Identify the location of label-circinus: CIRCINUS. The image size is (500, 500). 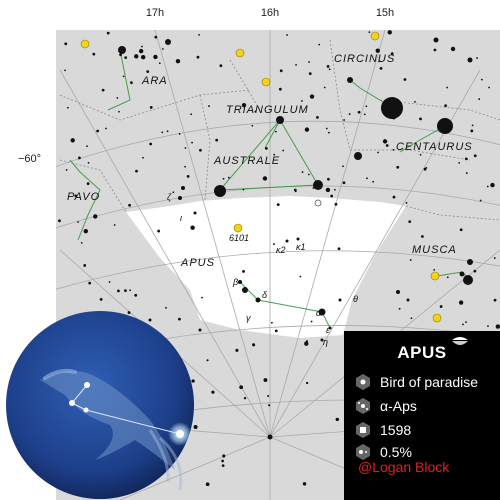
(364, 59).